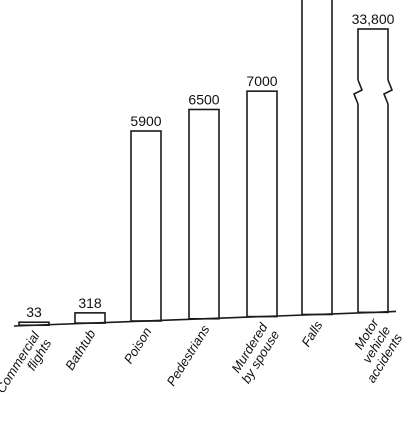 This screenshot has height=421, width=409. What do you see at coordinates (373, 350) in the screenshot?
I see `category-label-motor-vehicle-accidents: Motorvehicleaccidents` at bounding box center [373, 350].